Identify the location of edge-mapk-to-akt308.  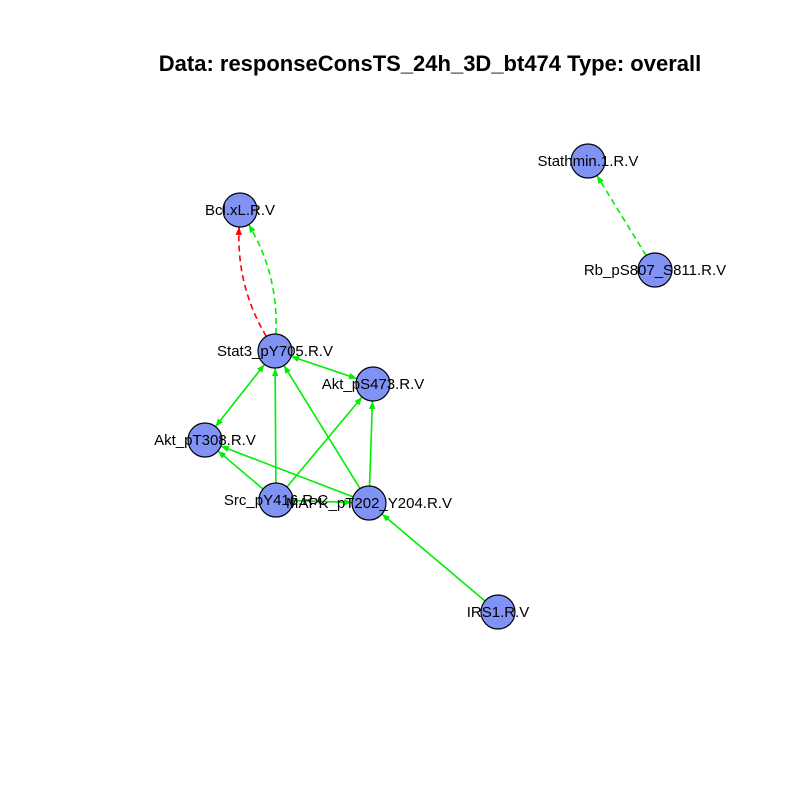
(287, 471).